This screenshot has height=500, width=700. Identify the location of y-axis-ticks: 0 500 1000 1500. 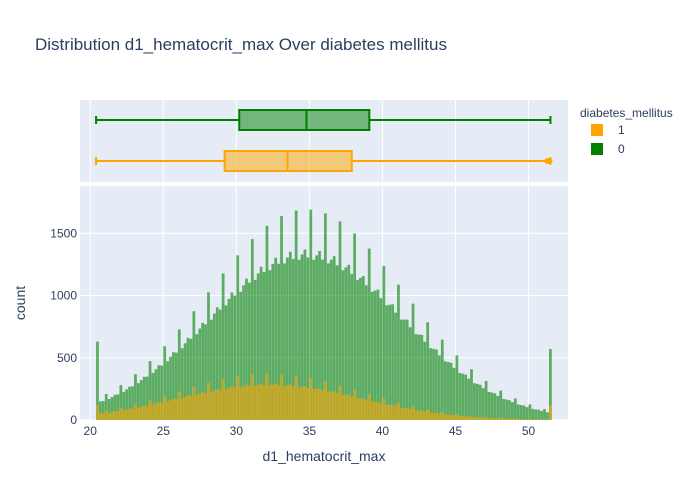
(63, 326).